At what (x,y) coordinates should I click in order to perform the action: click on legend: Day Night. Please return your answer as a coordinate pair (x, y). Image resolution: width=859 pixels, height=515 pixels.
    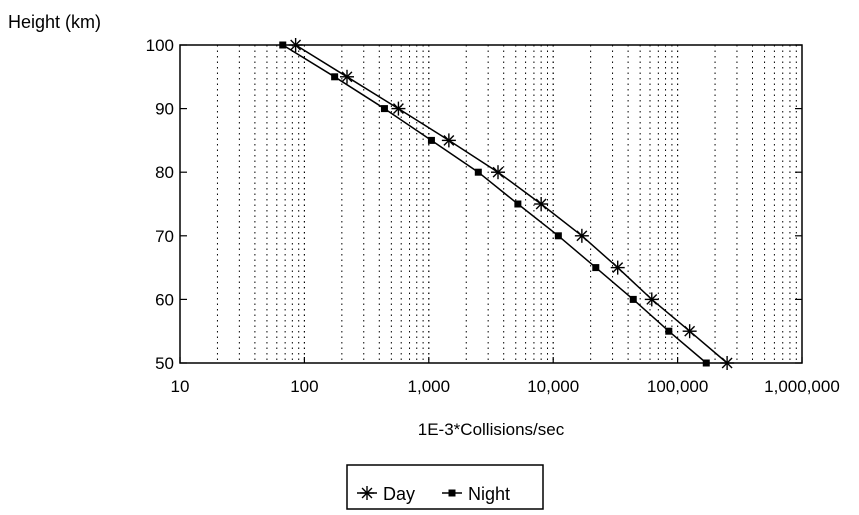
    Looking at the image, I should click on (445, 487).